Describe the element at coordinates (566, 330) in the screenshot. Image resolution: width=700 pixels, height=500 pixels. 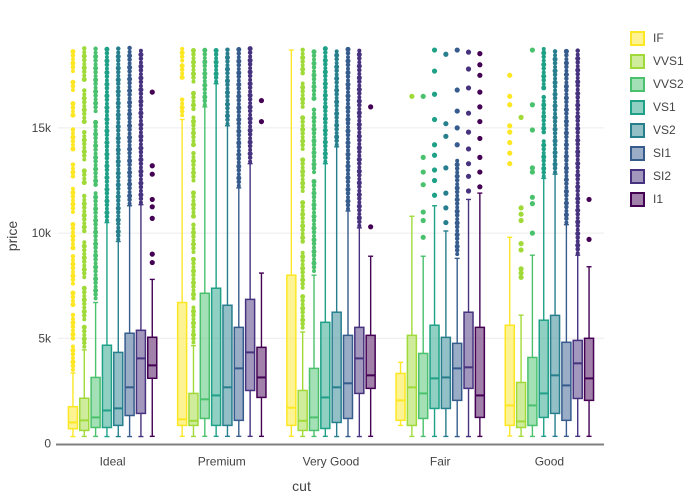
I see `box-SI1-good` at that location.